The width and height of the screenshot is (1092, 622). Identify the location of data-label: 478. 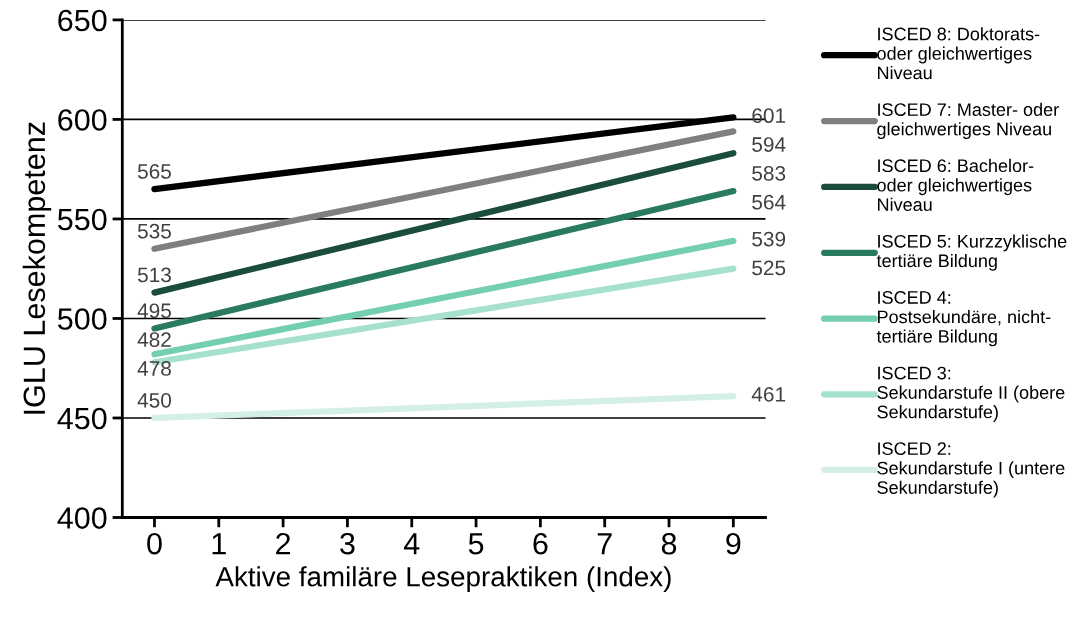
(154, 368).